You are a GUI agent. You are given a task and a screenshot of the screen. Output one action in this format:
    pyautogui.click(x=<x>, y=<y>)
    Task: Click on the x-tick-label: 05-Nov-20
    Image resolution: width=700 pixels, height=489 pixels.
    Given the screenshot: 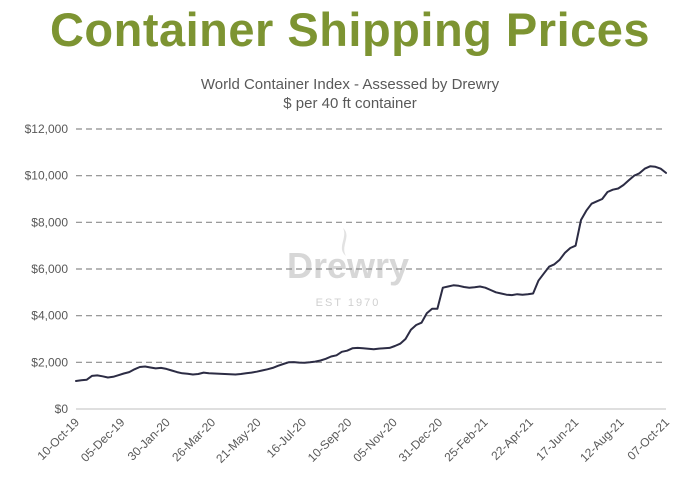 What is the action you would take?
    pyautogui.click(x=375, y=440)
    